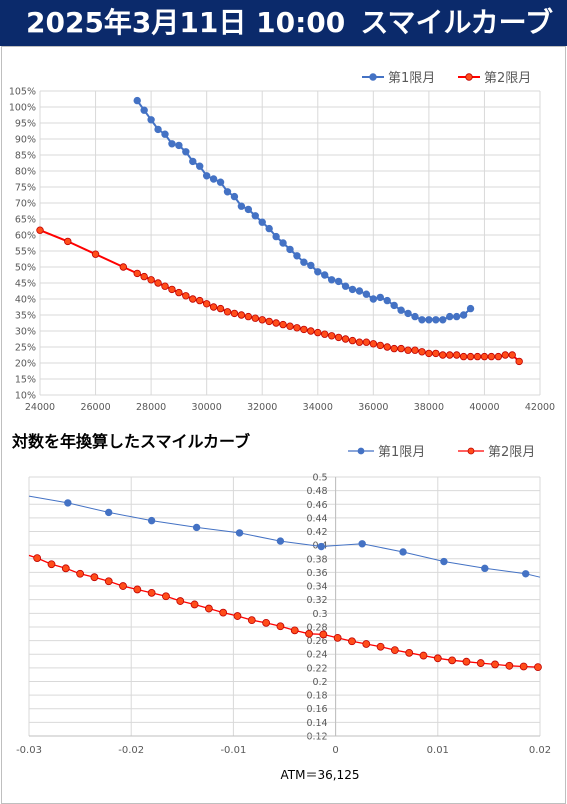 The image size is (567, 804). Describe the element at coordinates (319, 478) in the screenshot. I see `y-tick-label: 0.5` at that location.